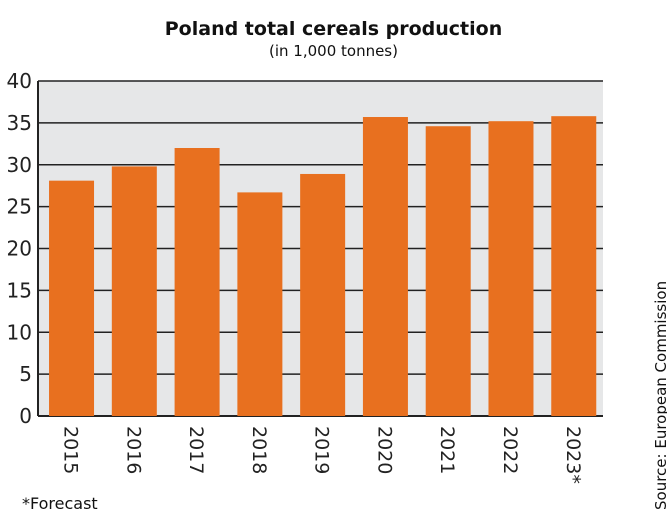  Describe the element at coordinates (60, 503) in the screenshot. I see `footnote: *Forecast` at that location.